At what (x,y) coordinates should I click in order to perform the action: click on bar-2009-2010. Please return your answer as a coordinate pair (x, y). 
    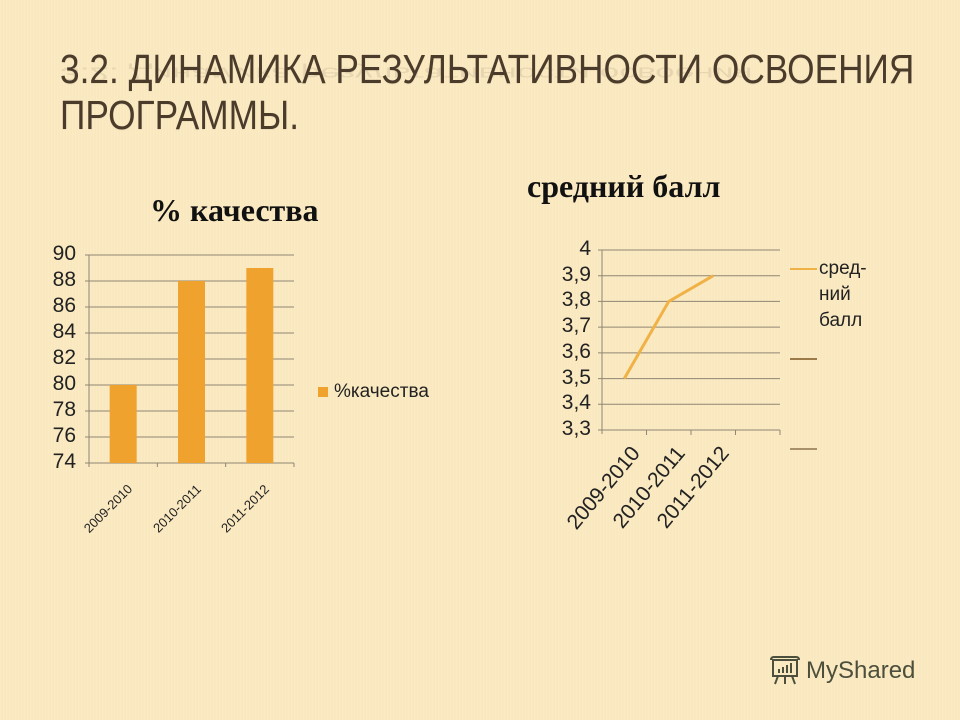
    Looking at the image, I should click on (123, 424).